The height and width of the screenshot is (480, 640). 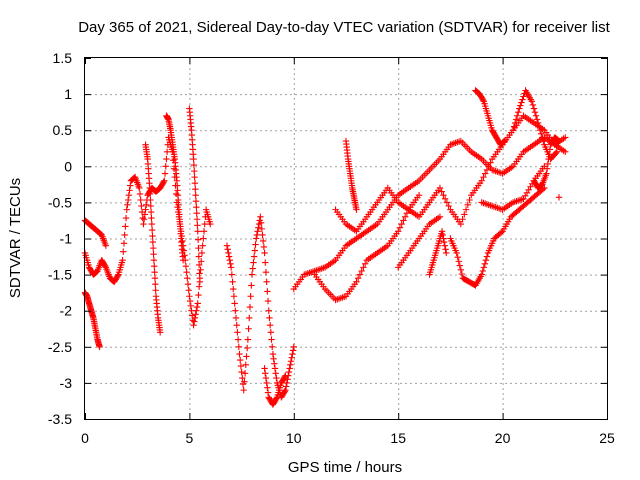 I want to click on y-tick-label: 0, so click(x=68, y=166).